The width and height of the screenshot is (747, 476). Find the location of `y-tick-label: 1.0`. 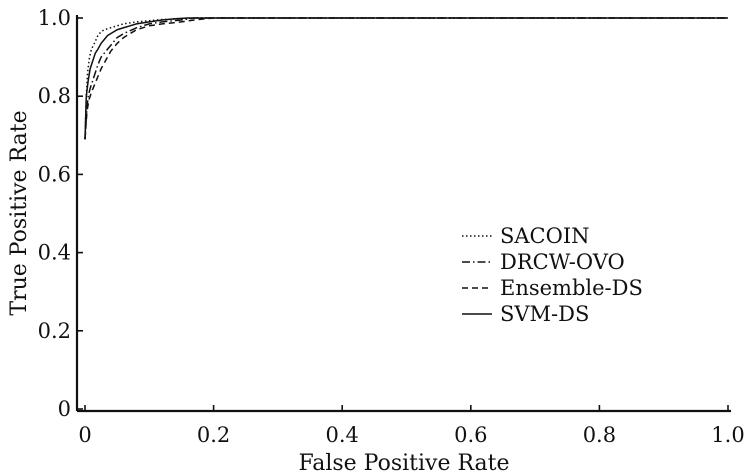

y-tick-label: 1.0 is located at coordinates (54, 18).